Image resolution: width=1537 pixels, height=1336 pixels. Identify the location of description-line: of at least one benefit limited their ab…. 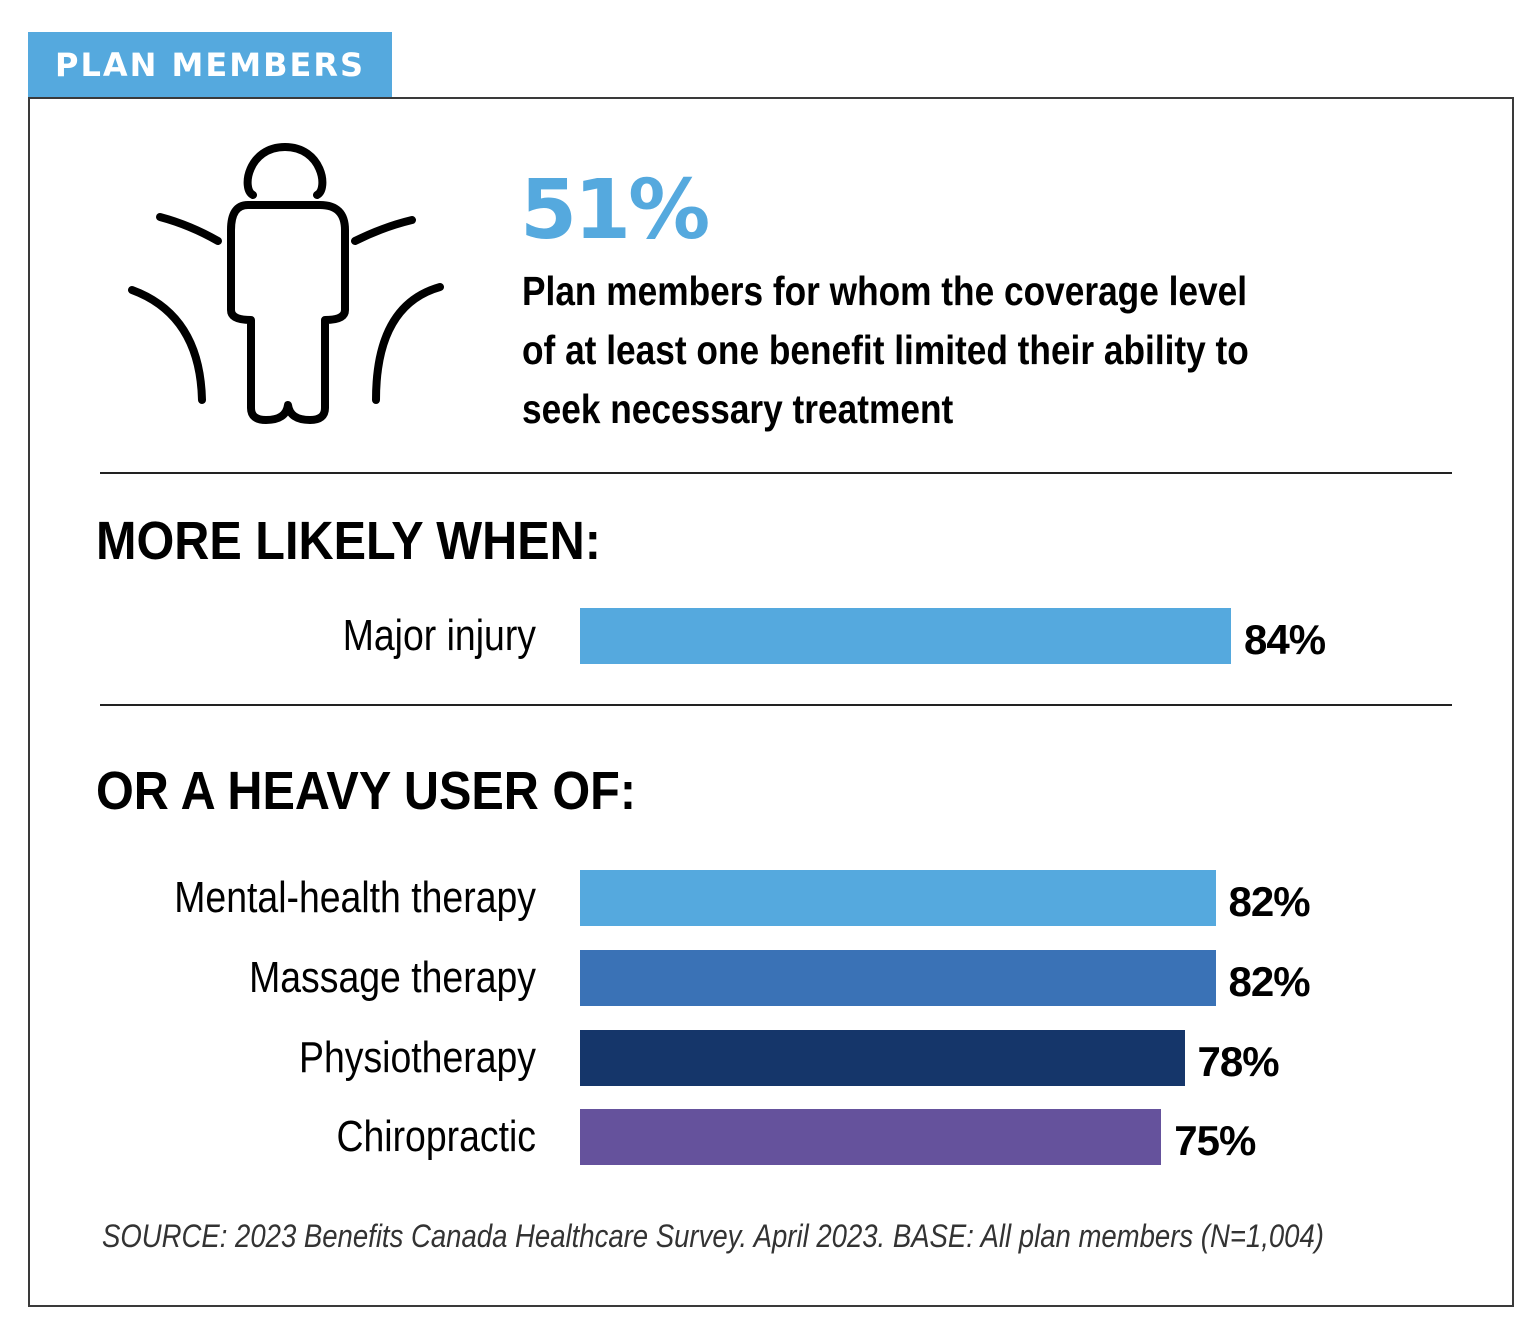
(885, 350).